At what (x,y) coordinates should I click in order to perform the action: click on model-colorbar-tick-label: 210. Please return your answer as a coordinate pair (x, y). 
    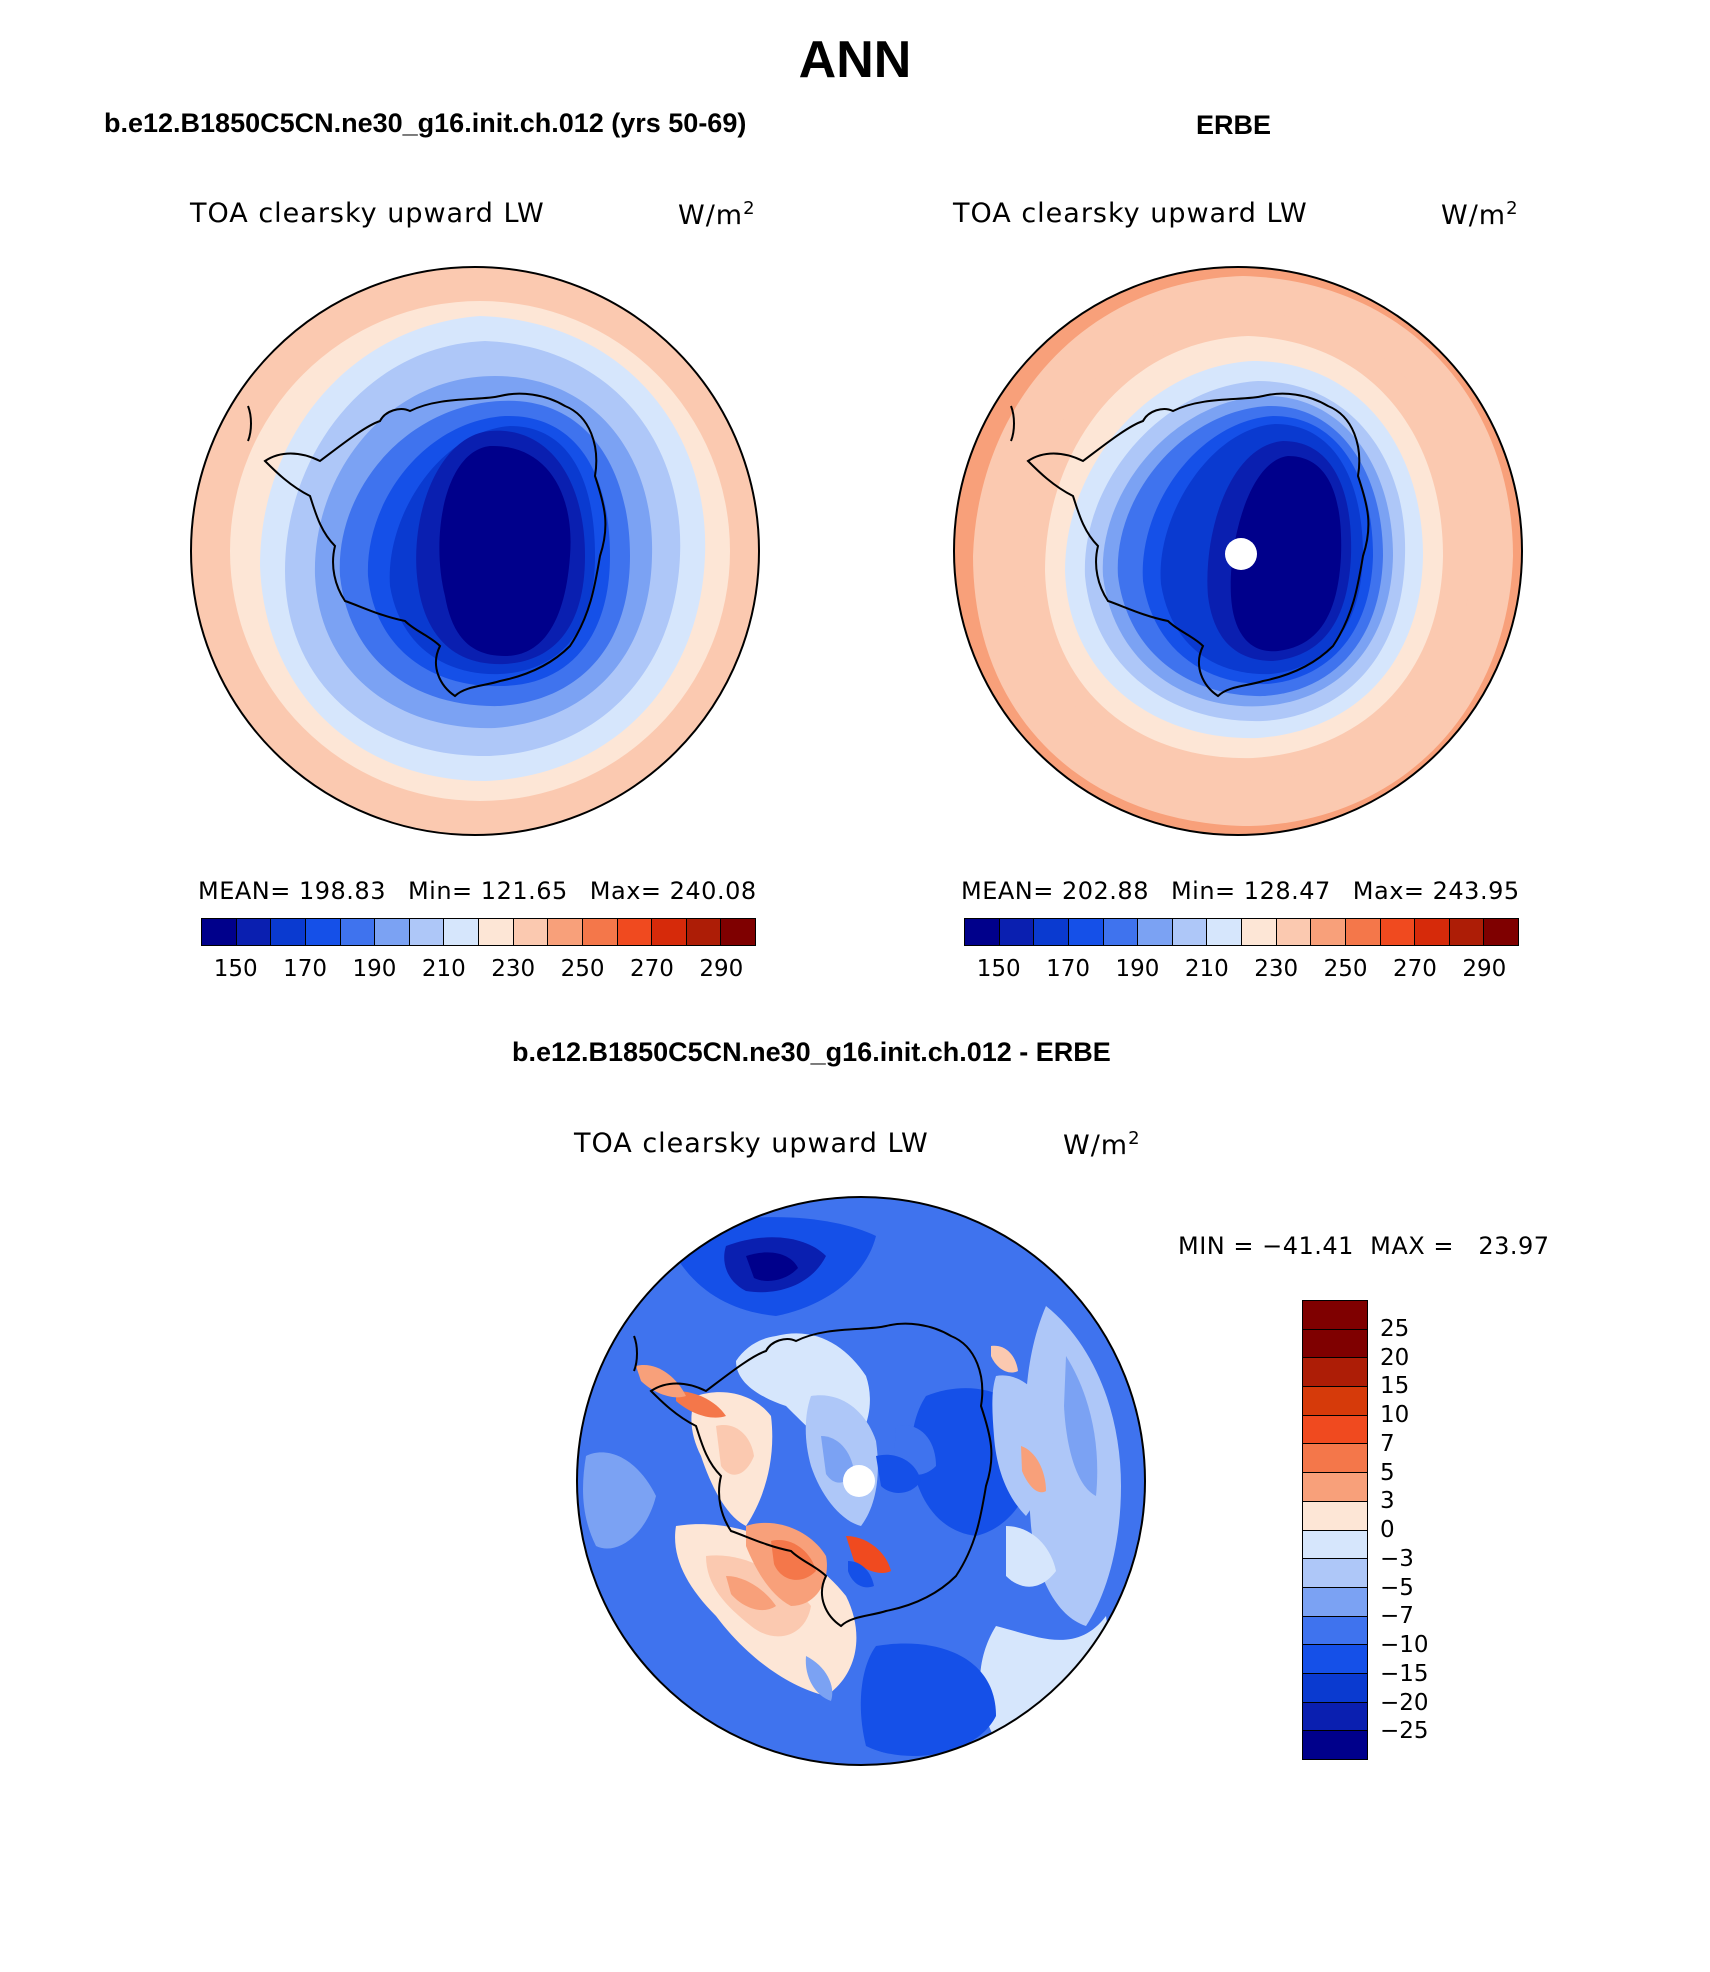
    Looking at the image, I should click on (443, 969).